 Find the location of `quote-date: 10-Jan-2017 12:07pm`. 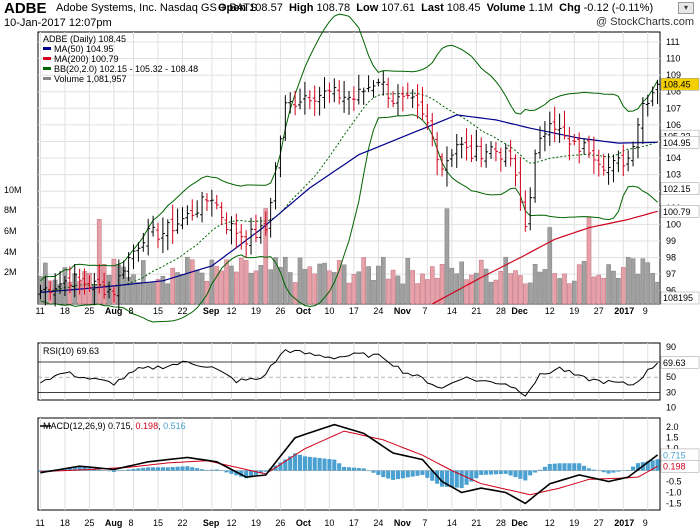

quote-date: 10-Jan-2017 12:07pm is located at coordinates (58, 23).